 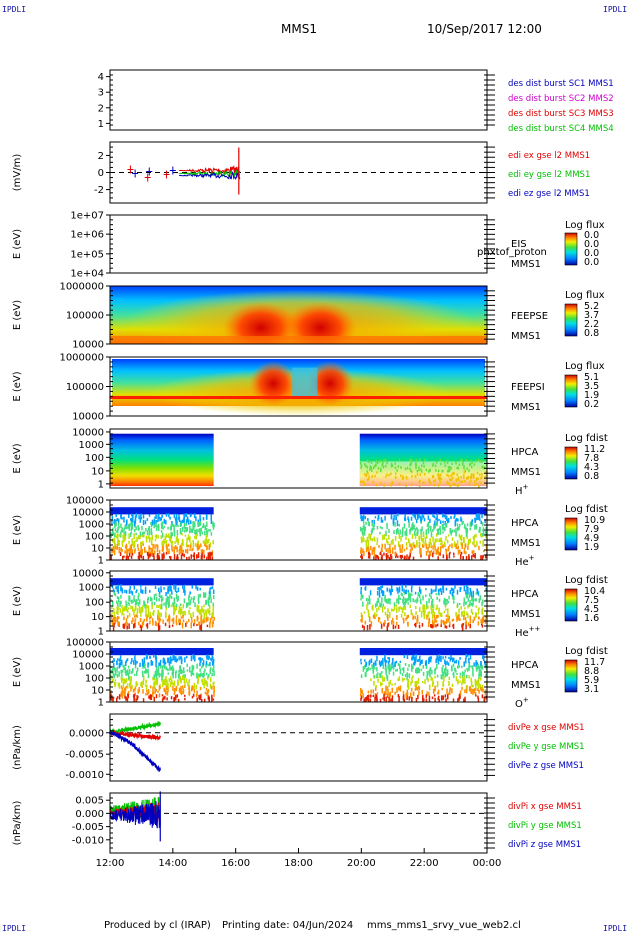 I want to click on x-tick-label: 20:00, so click(x=361, y=863).